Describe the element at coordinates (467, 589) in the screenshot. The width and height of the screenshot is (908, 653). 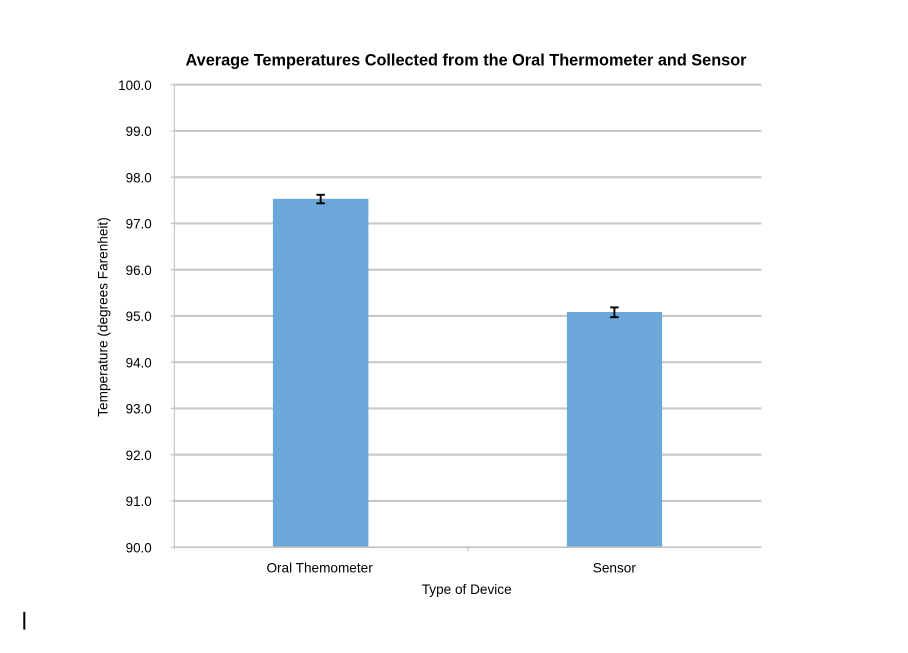
I see `svg-text: Type of Device` at that location.